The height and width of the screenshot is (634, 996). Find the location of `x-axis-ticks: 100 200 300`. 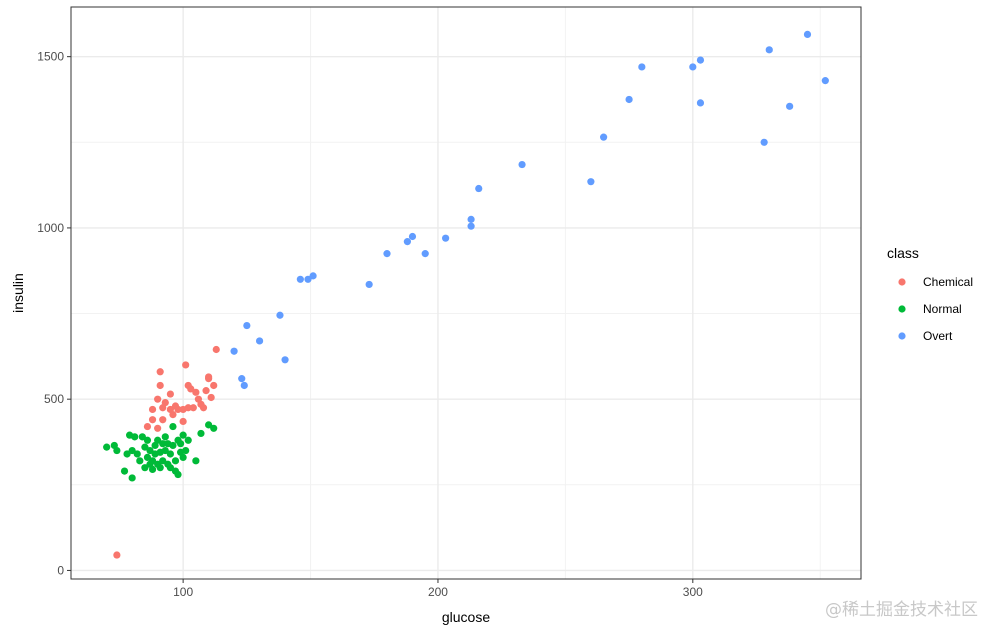

x-axis-ticks: 100 200 300 is located at coordinates (438, 589).